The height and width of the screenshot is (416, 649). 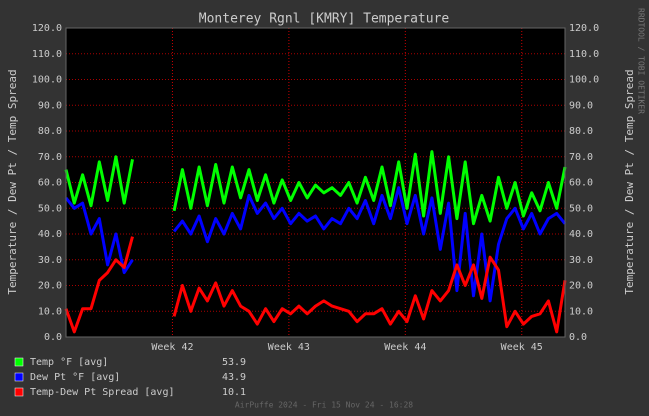 What do you see at coordinates (50, 131) in the screenshot?
I see `y-tick-label: 80.0` at bounding box center [50, 131].